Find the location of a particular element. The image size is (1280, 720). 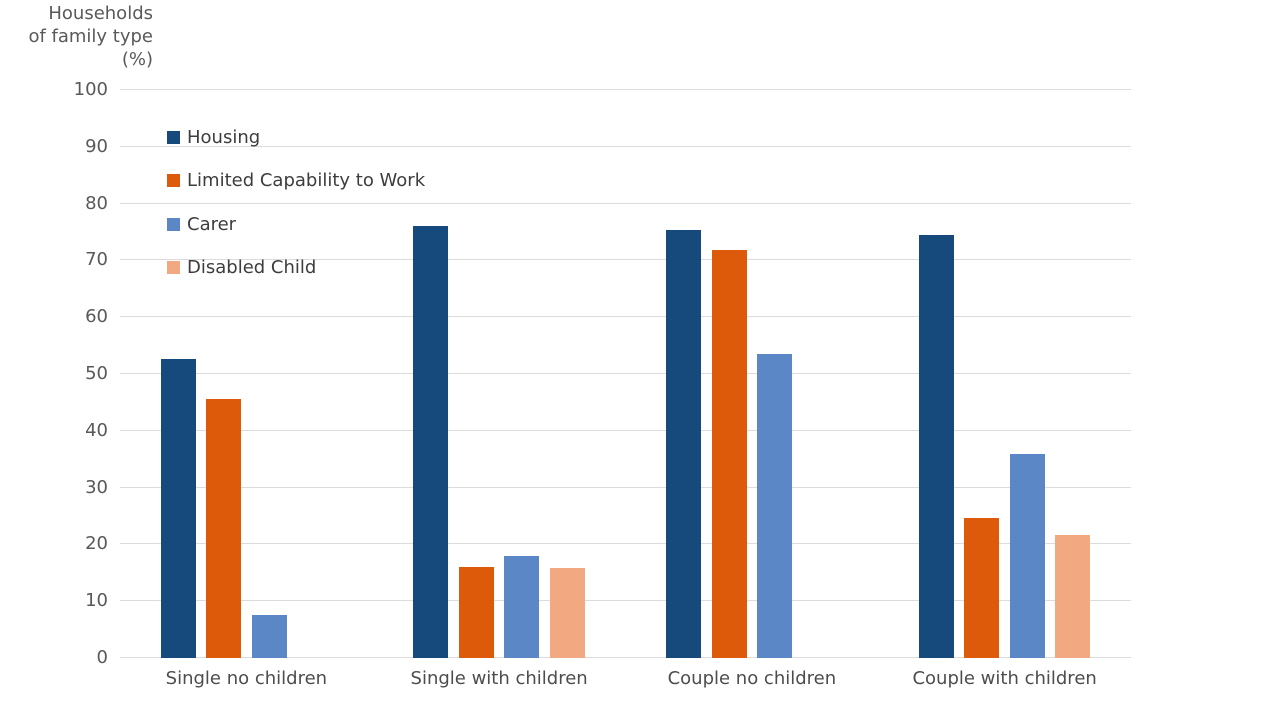

x-axis-category-label: Single no children is located at coordinates (246, 678).